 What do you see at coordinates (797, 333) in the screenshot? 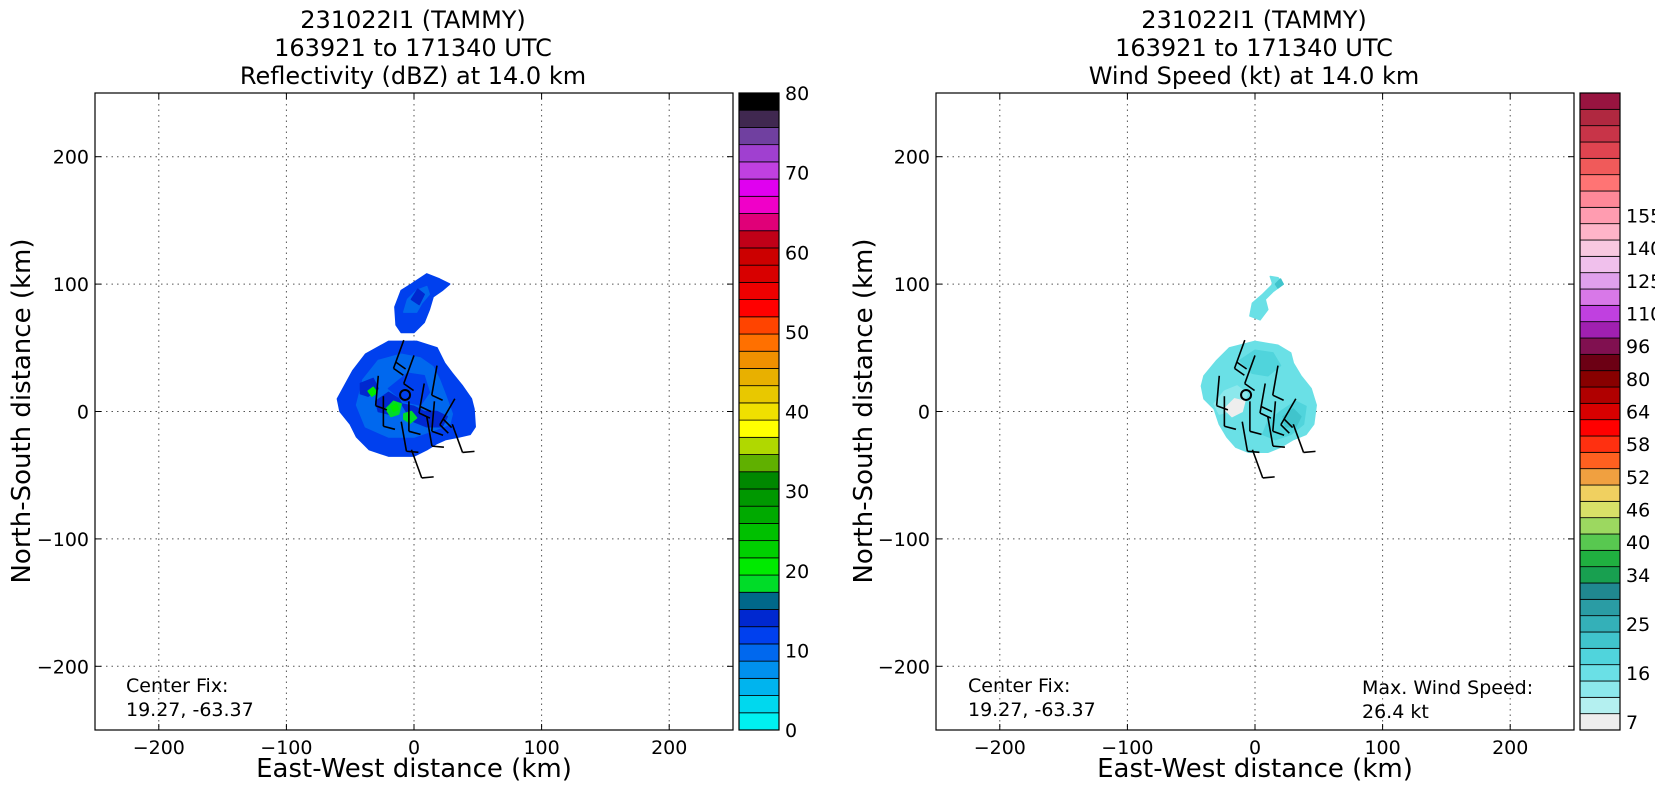
I see `colorbar-tick-label: 50` at bounding box center [797, 333].